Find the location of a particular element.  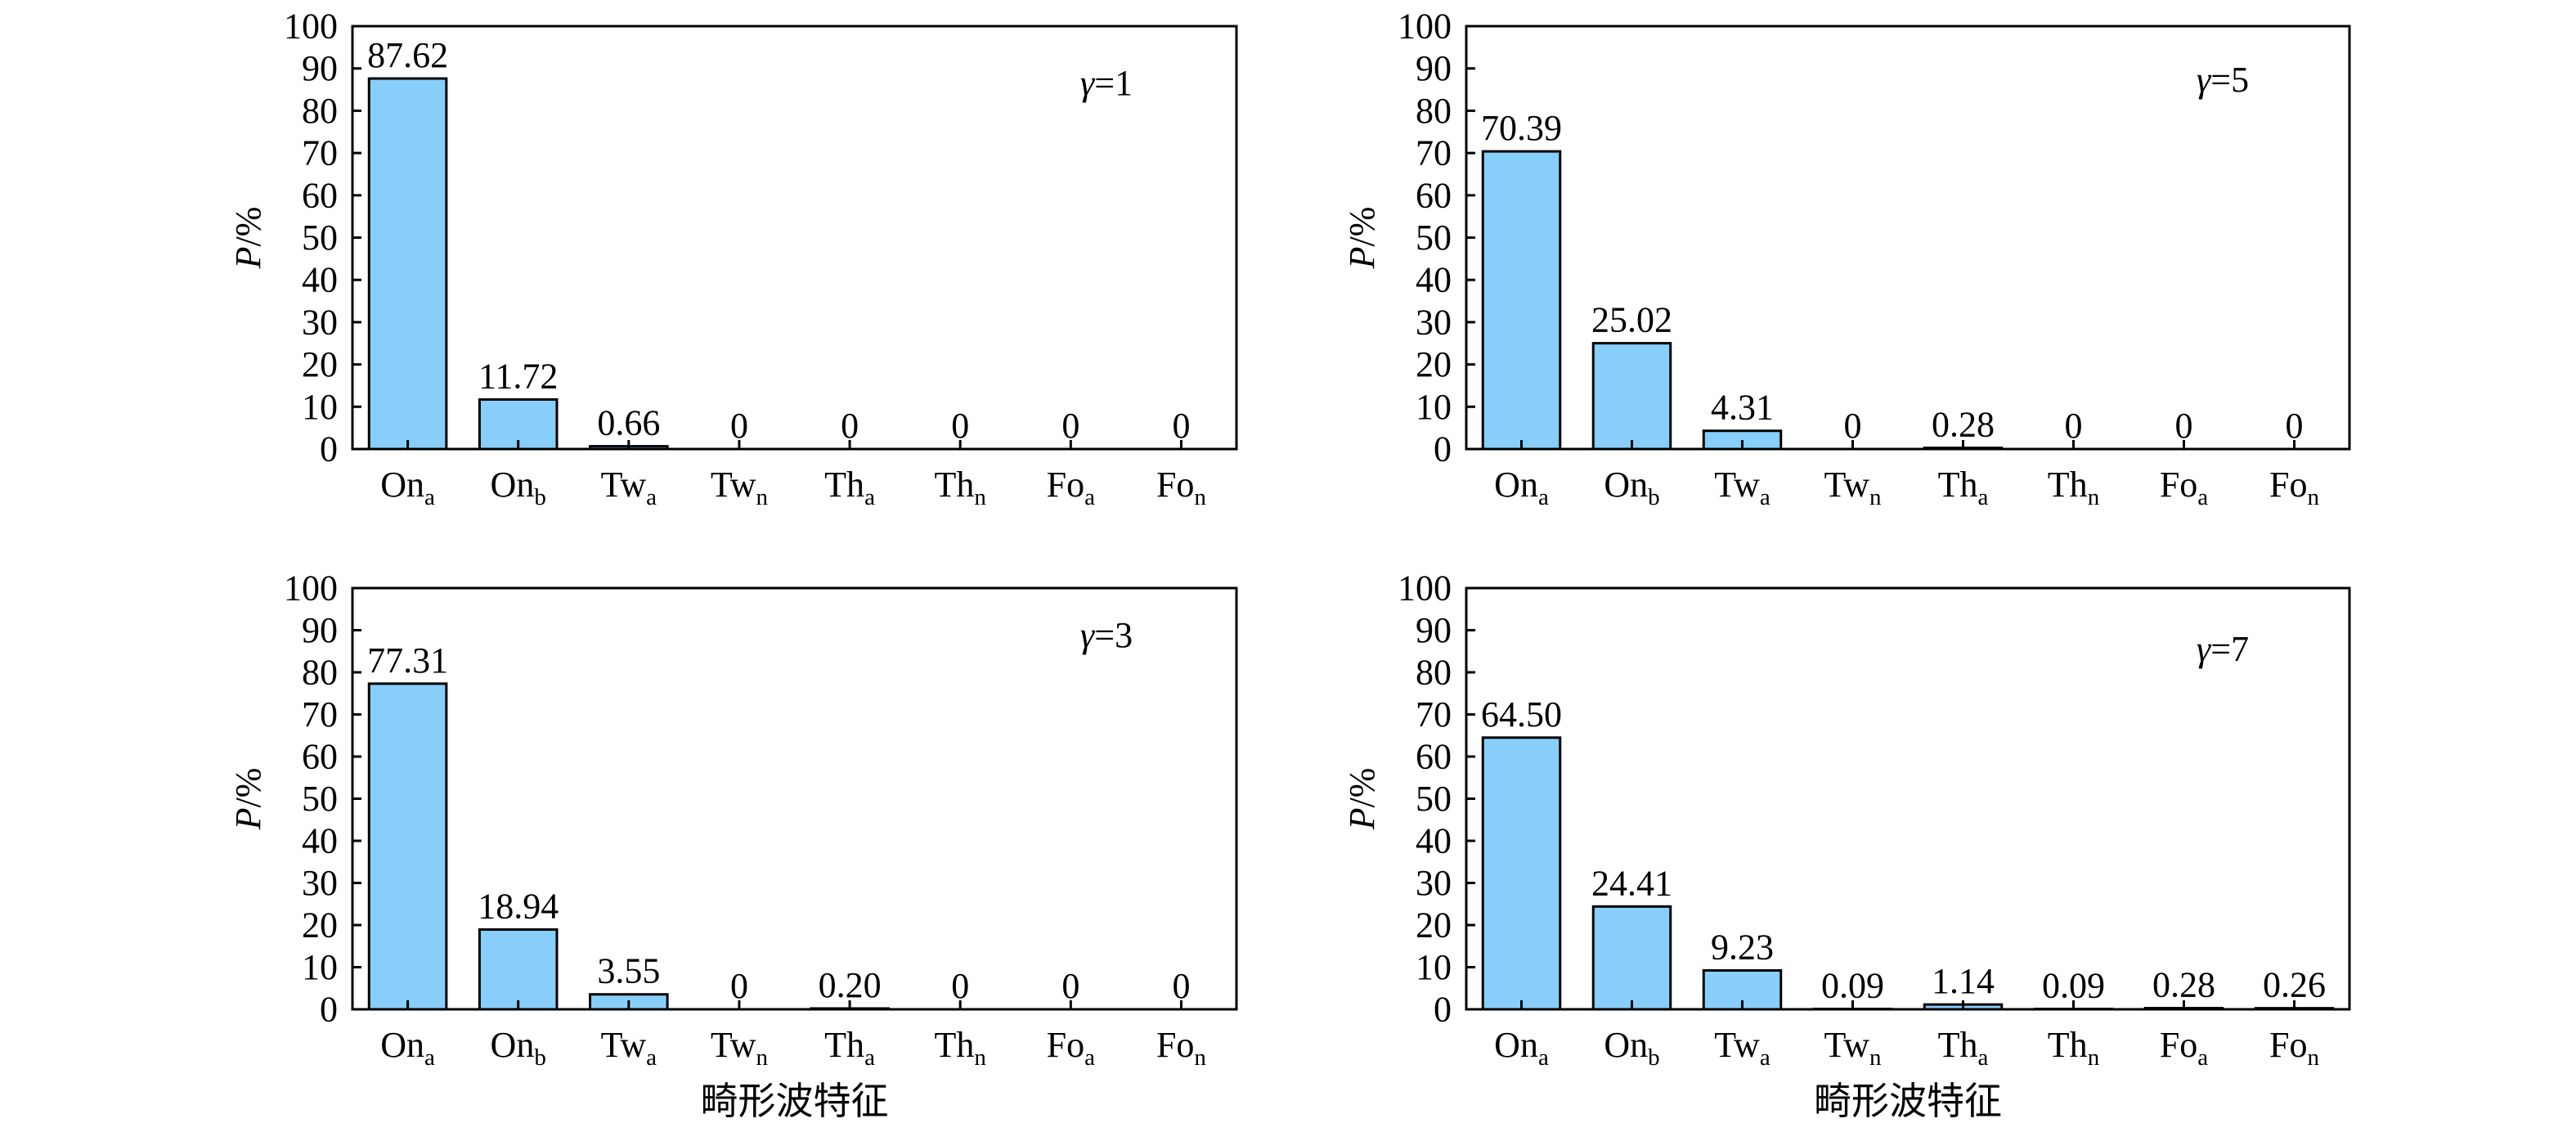

data-label: 1.14 is located at coordinates (1964, 981).